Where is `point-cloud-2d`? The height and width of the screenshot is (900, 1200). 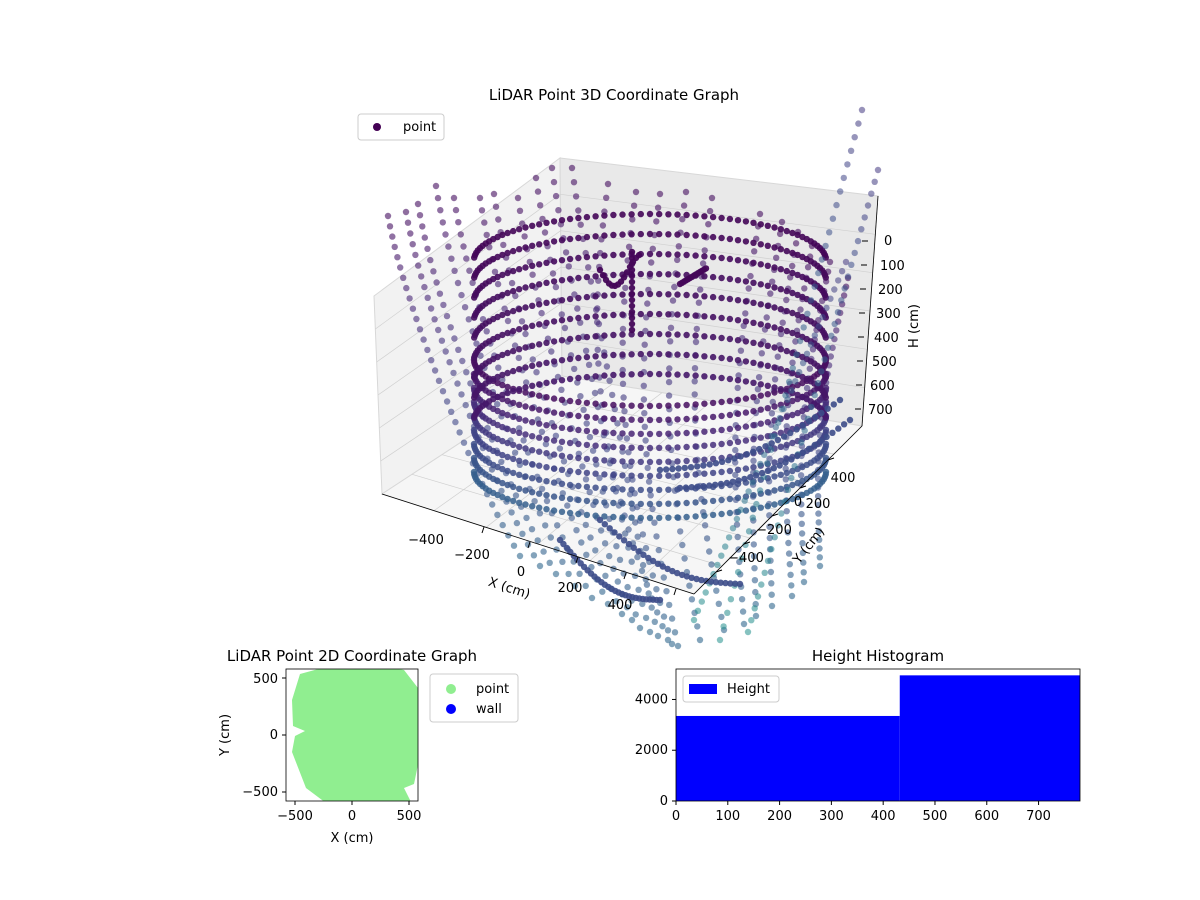
point-cloud-2d is located at coordinates (355, 735).